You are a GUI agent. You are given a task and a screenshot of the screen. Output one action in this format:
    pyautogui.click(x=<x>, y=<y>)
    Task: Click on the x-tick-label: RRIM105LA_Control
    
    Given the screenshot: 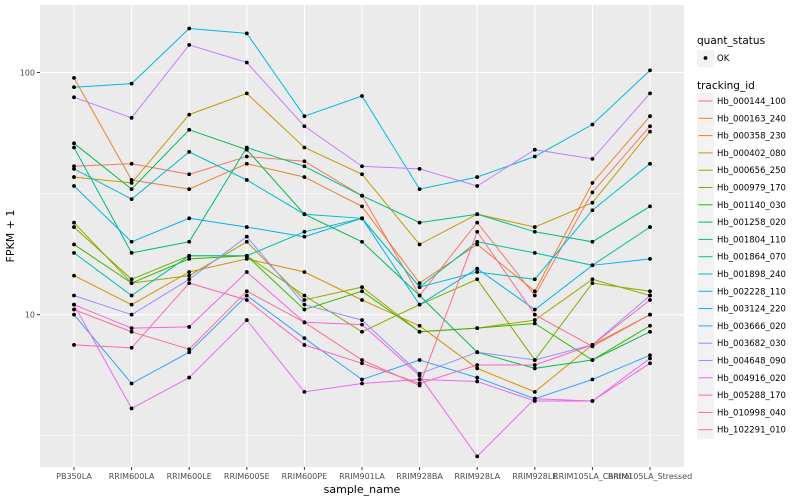 What is the action you would take?
    pyautogui.click(x=592, y=476)
    